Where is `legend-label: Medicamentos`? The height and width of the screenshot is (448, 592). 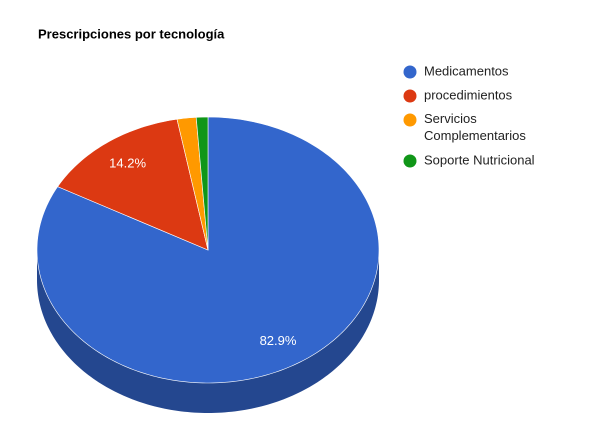
legend-label: Medicamentos is located at coordinates (466, 70).